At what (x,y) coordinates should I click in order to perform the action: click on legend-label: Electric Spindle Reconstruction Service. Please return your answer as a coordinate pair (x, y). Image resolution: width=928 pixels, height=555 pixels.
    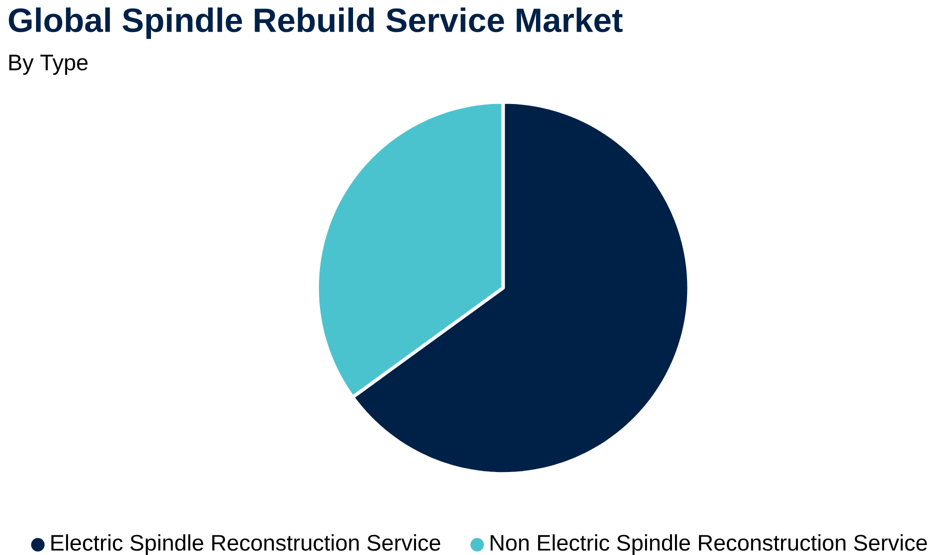
    Looking at the image, I should click on (245, 544).